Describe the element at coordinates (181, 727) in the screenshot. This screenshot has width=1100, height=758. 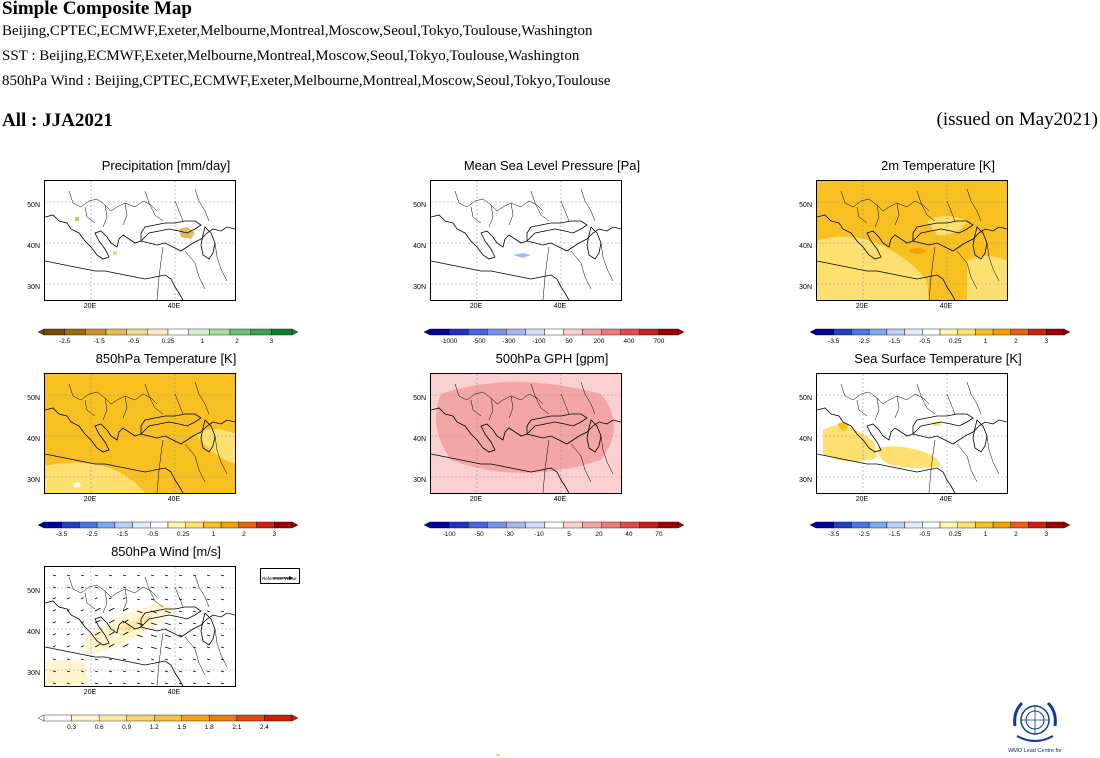
I see `colorbar-tick-label: 1.5` at that location.